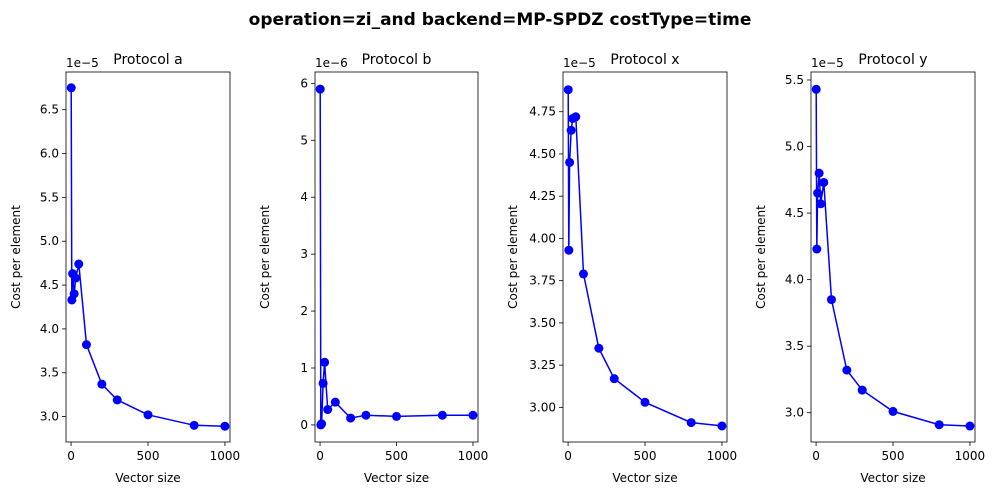  Describe the element at coordinates (542, 281) in the screenshot. I see `y-tick-label: 3.75` at that location.